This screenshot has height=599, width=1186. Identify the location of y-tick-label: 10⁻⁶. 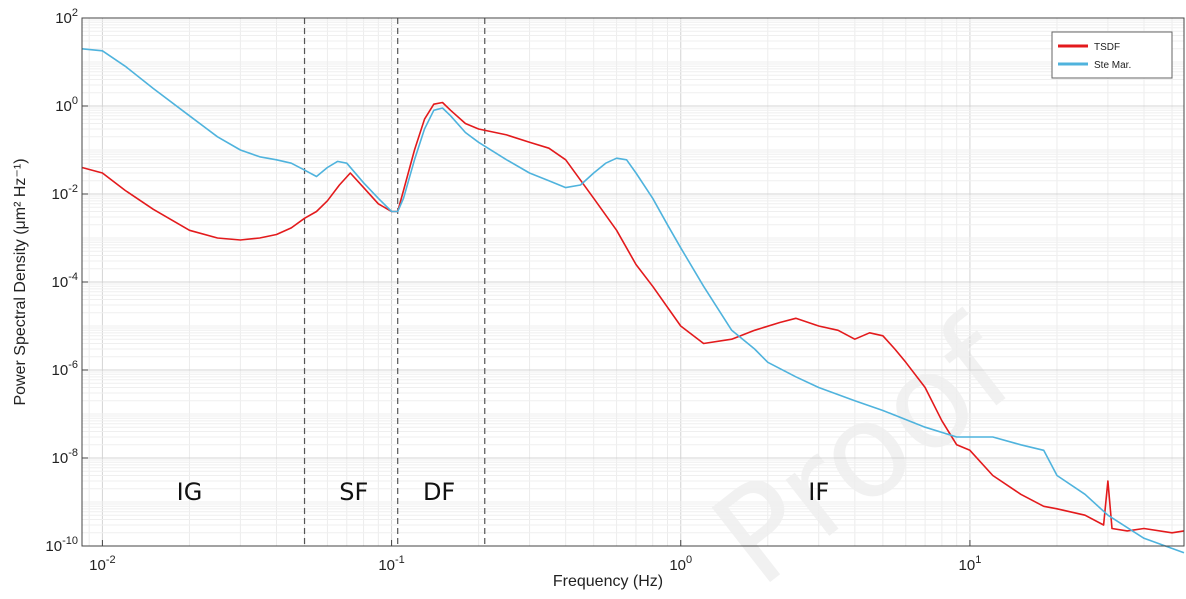
(65, 369).